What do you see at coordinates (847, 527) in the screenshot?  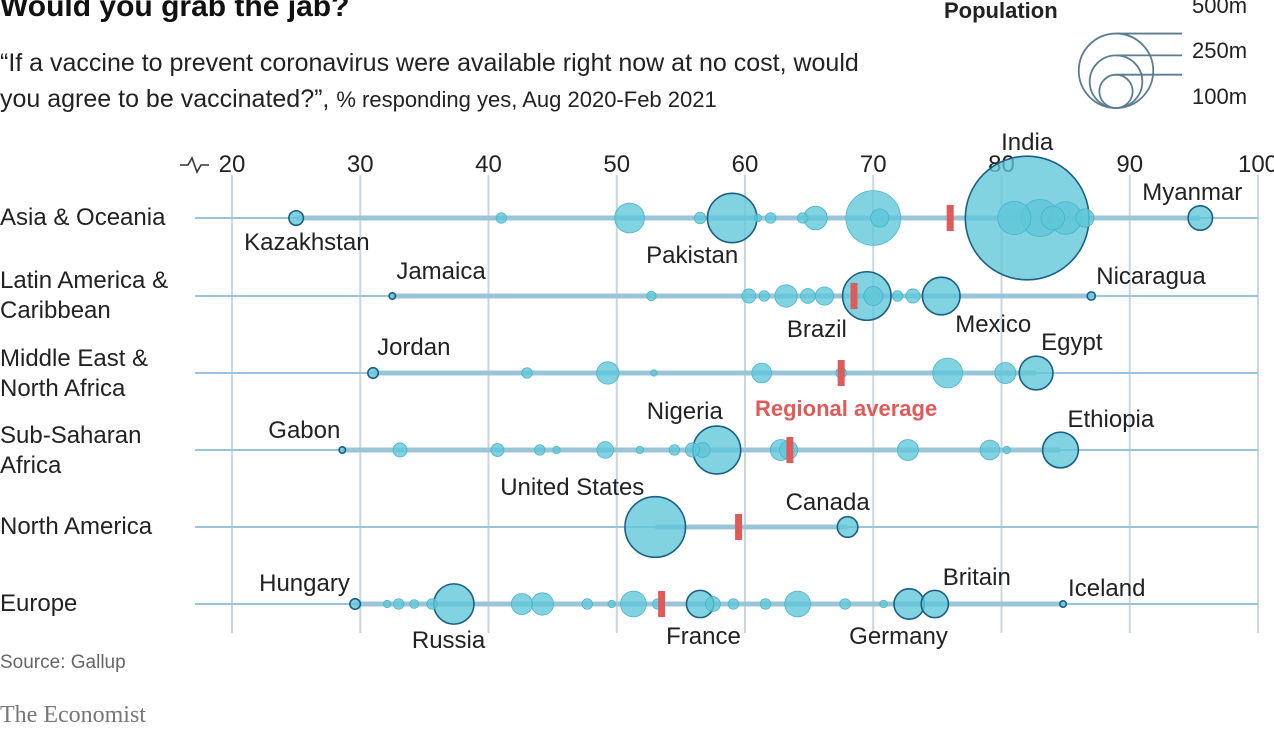 I see `country-bubble-canada` at bounding box center [847, 527].